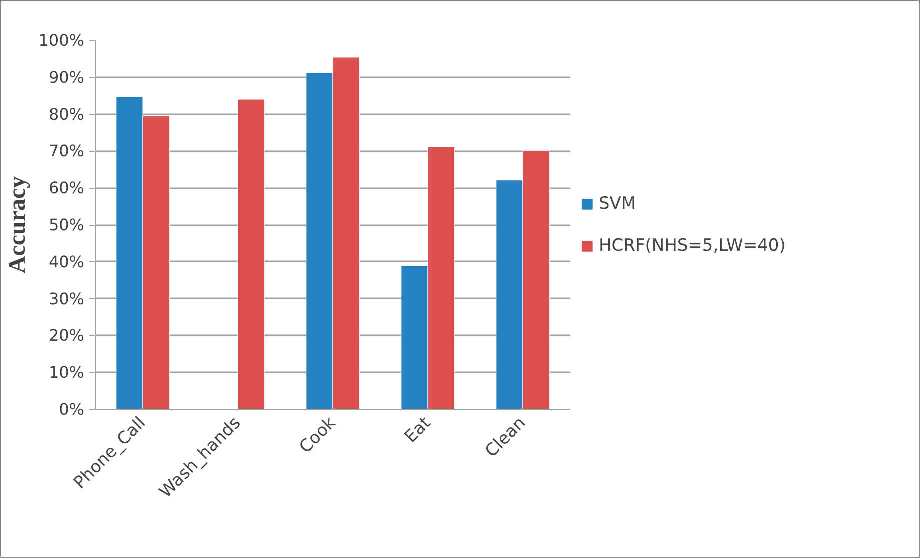  Describe the element at coordinates (66, 225) in the screenshot. I see `y-tick-label: 50%` at that location.